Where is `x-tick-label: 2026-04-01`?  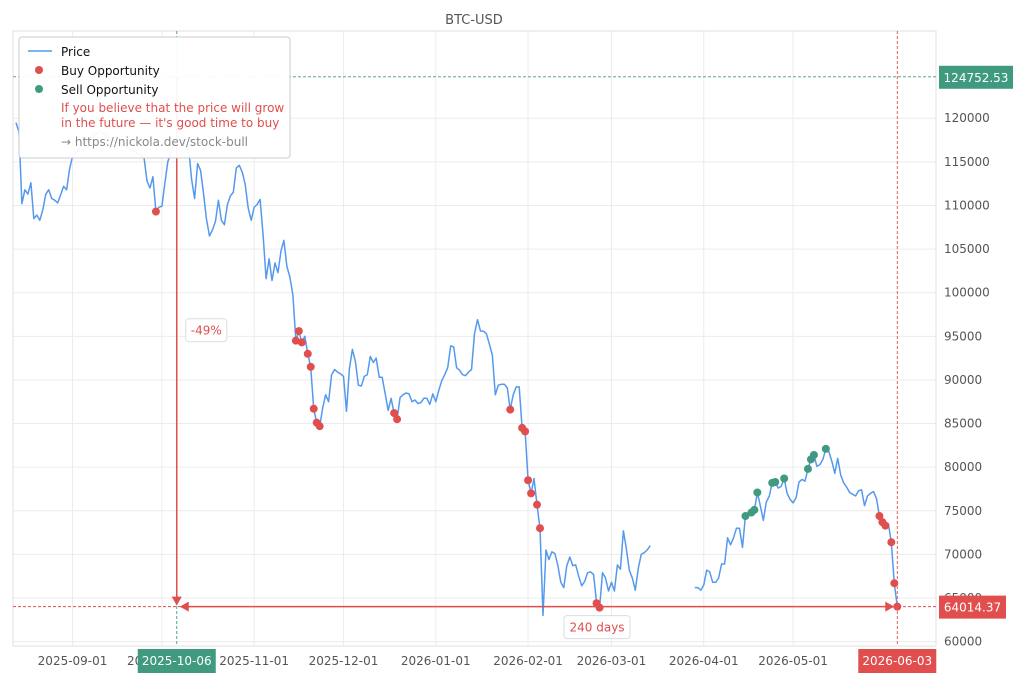
x-tick-label: 2026-04-01 is located at coordinates (704, 661).